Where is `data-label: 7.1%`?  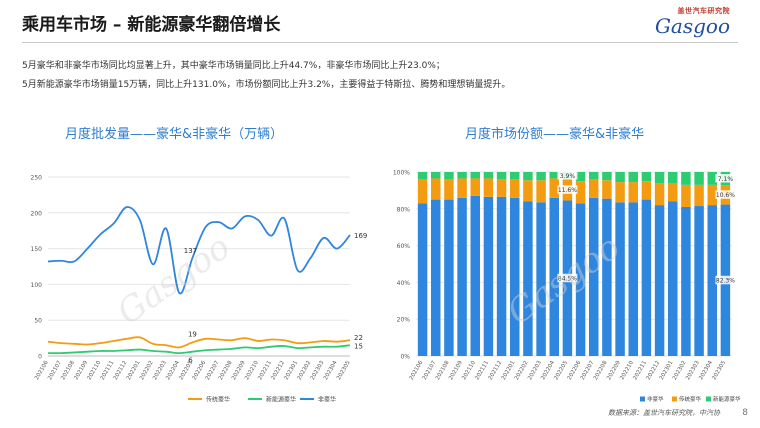 data-label: 7.1% is located at coordinates (726, 179).